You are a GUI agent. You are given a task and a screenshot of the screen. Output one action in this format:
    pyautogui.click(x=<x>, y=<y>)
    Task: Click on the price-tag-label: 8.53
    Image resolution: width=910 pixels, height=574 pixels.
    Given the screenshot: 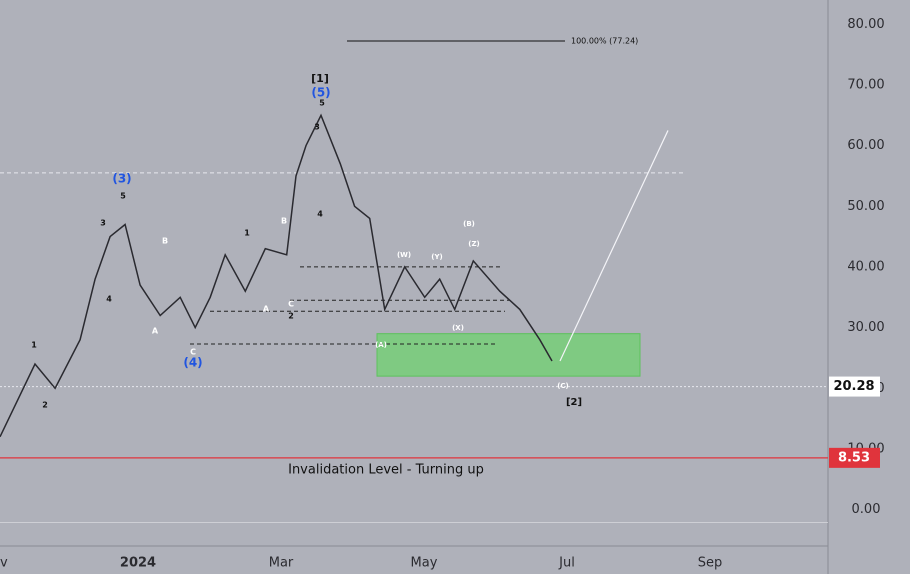 What is the action you would take?
    pyautogui.click(x=854, y=457)
    